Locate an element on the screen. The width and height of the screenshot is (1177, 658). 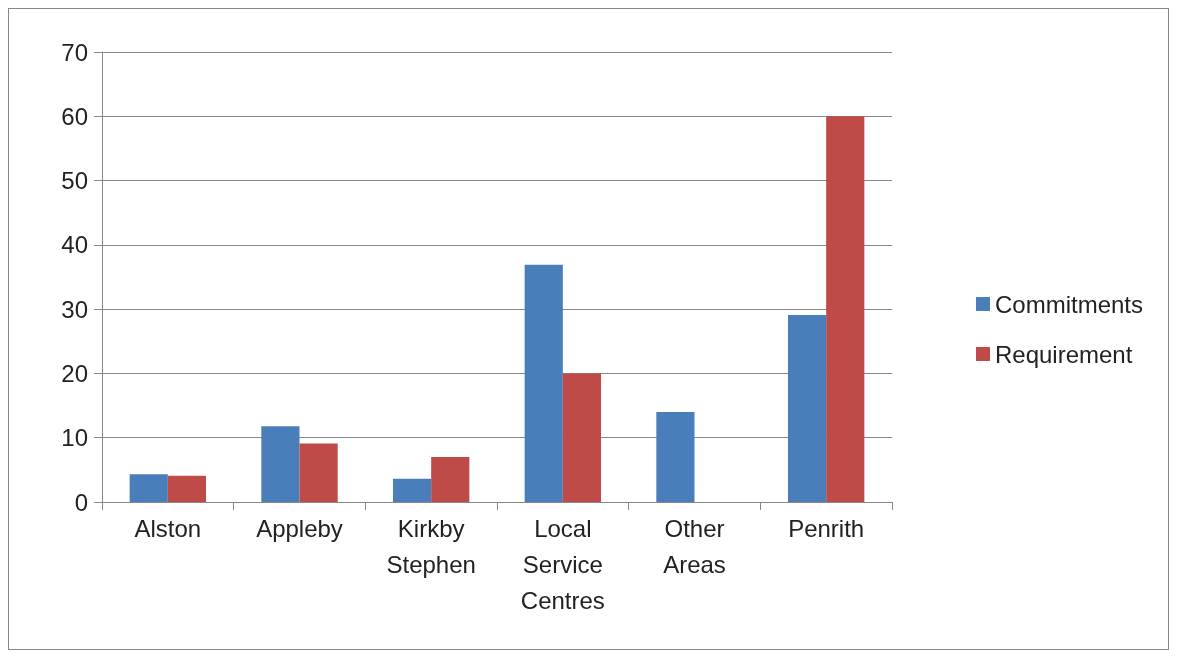
y-tick-label: 10 is located at coordinates (74, 438).